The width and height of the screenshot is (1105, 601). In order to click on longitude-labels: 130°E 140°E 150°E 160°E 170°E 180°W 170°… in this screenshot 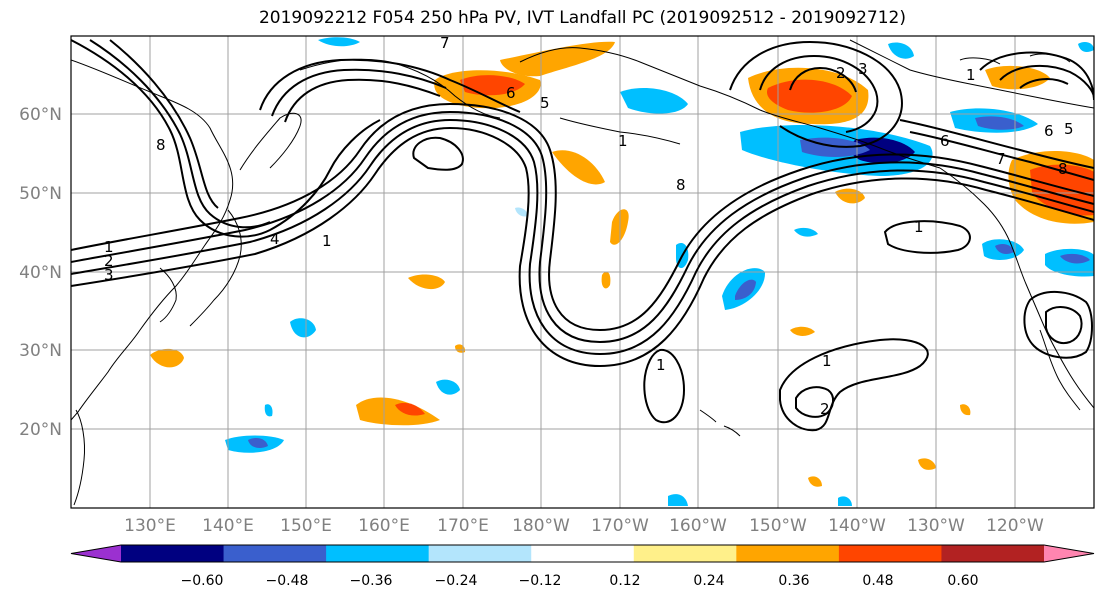, I will do `click(584, 526)`.